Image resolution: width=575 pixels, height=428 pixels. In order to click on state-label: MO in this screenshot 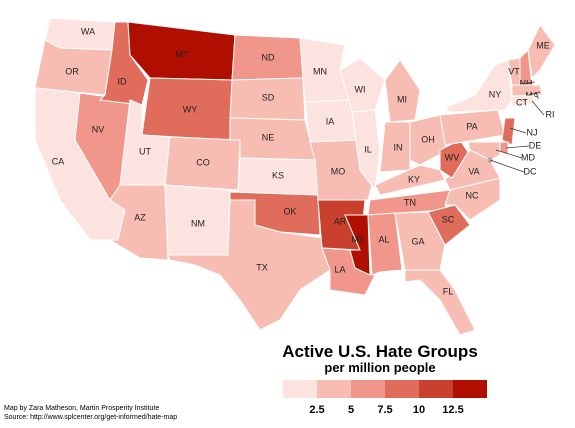, I will do `click(338, 171)`.